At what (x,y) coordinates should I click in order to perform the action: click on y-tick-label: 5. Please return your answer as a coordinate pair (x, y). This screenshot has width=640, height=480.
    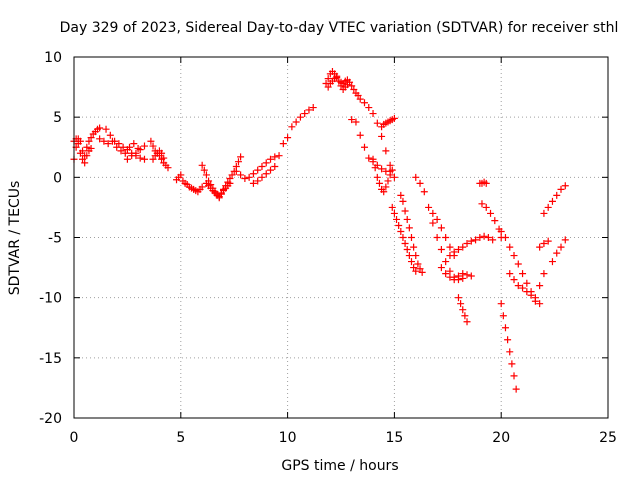
    Looking at the image, I should click on (57, 118).